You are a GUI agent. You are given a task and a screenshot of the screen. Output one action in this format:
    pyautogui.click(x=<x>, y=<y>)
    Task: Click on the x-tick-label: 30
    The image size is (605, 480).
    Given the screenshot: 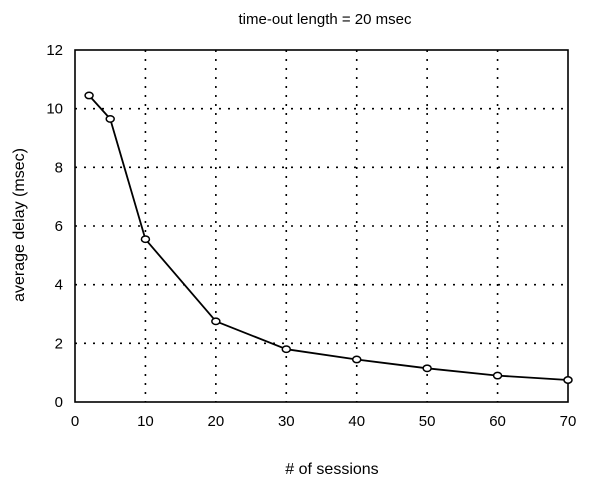 What is the action you would take?
    pyautogui.click(x=286, y=421)
    